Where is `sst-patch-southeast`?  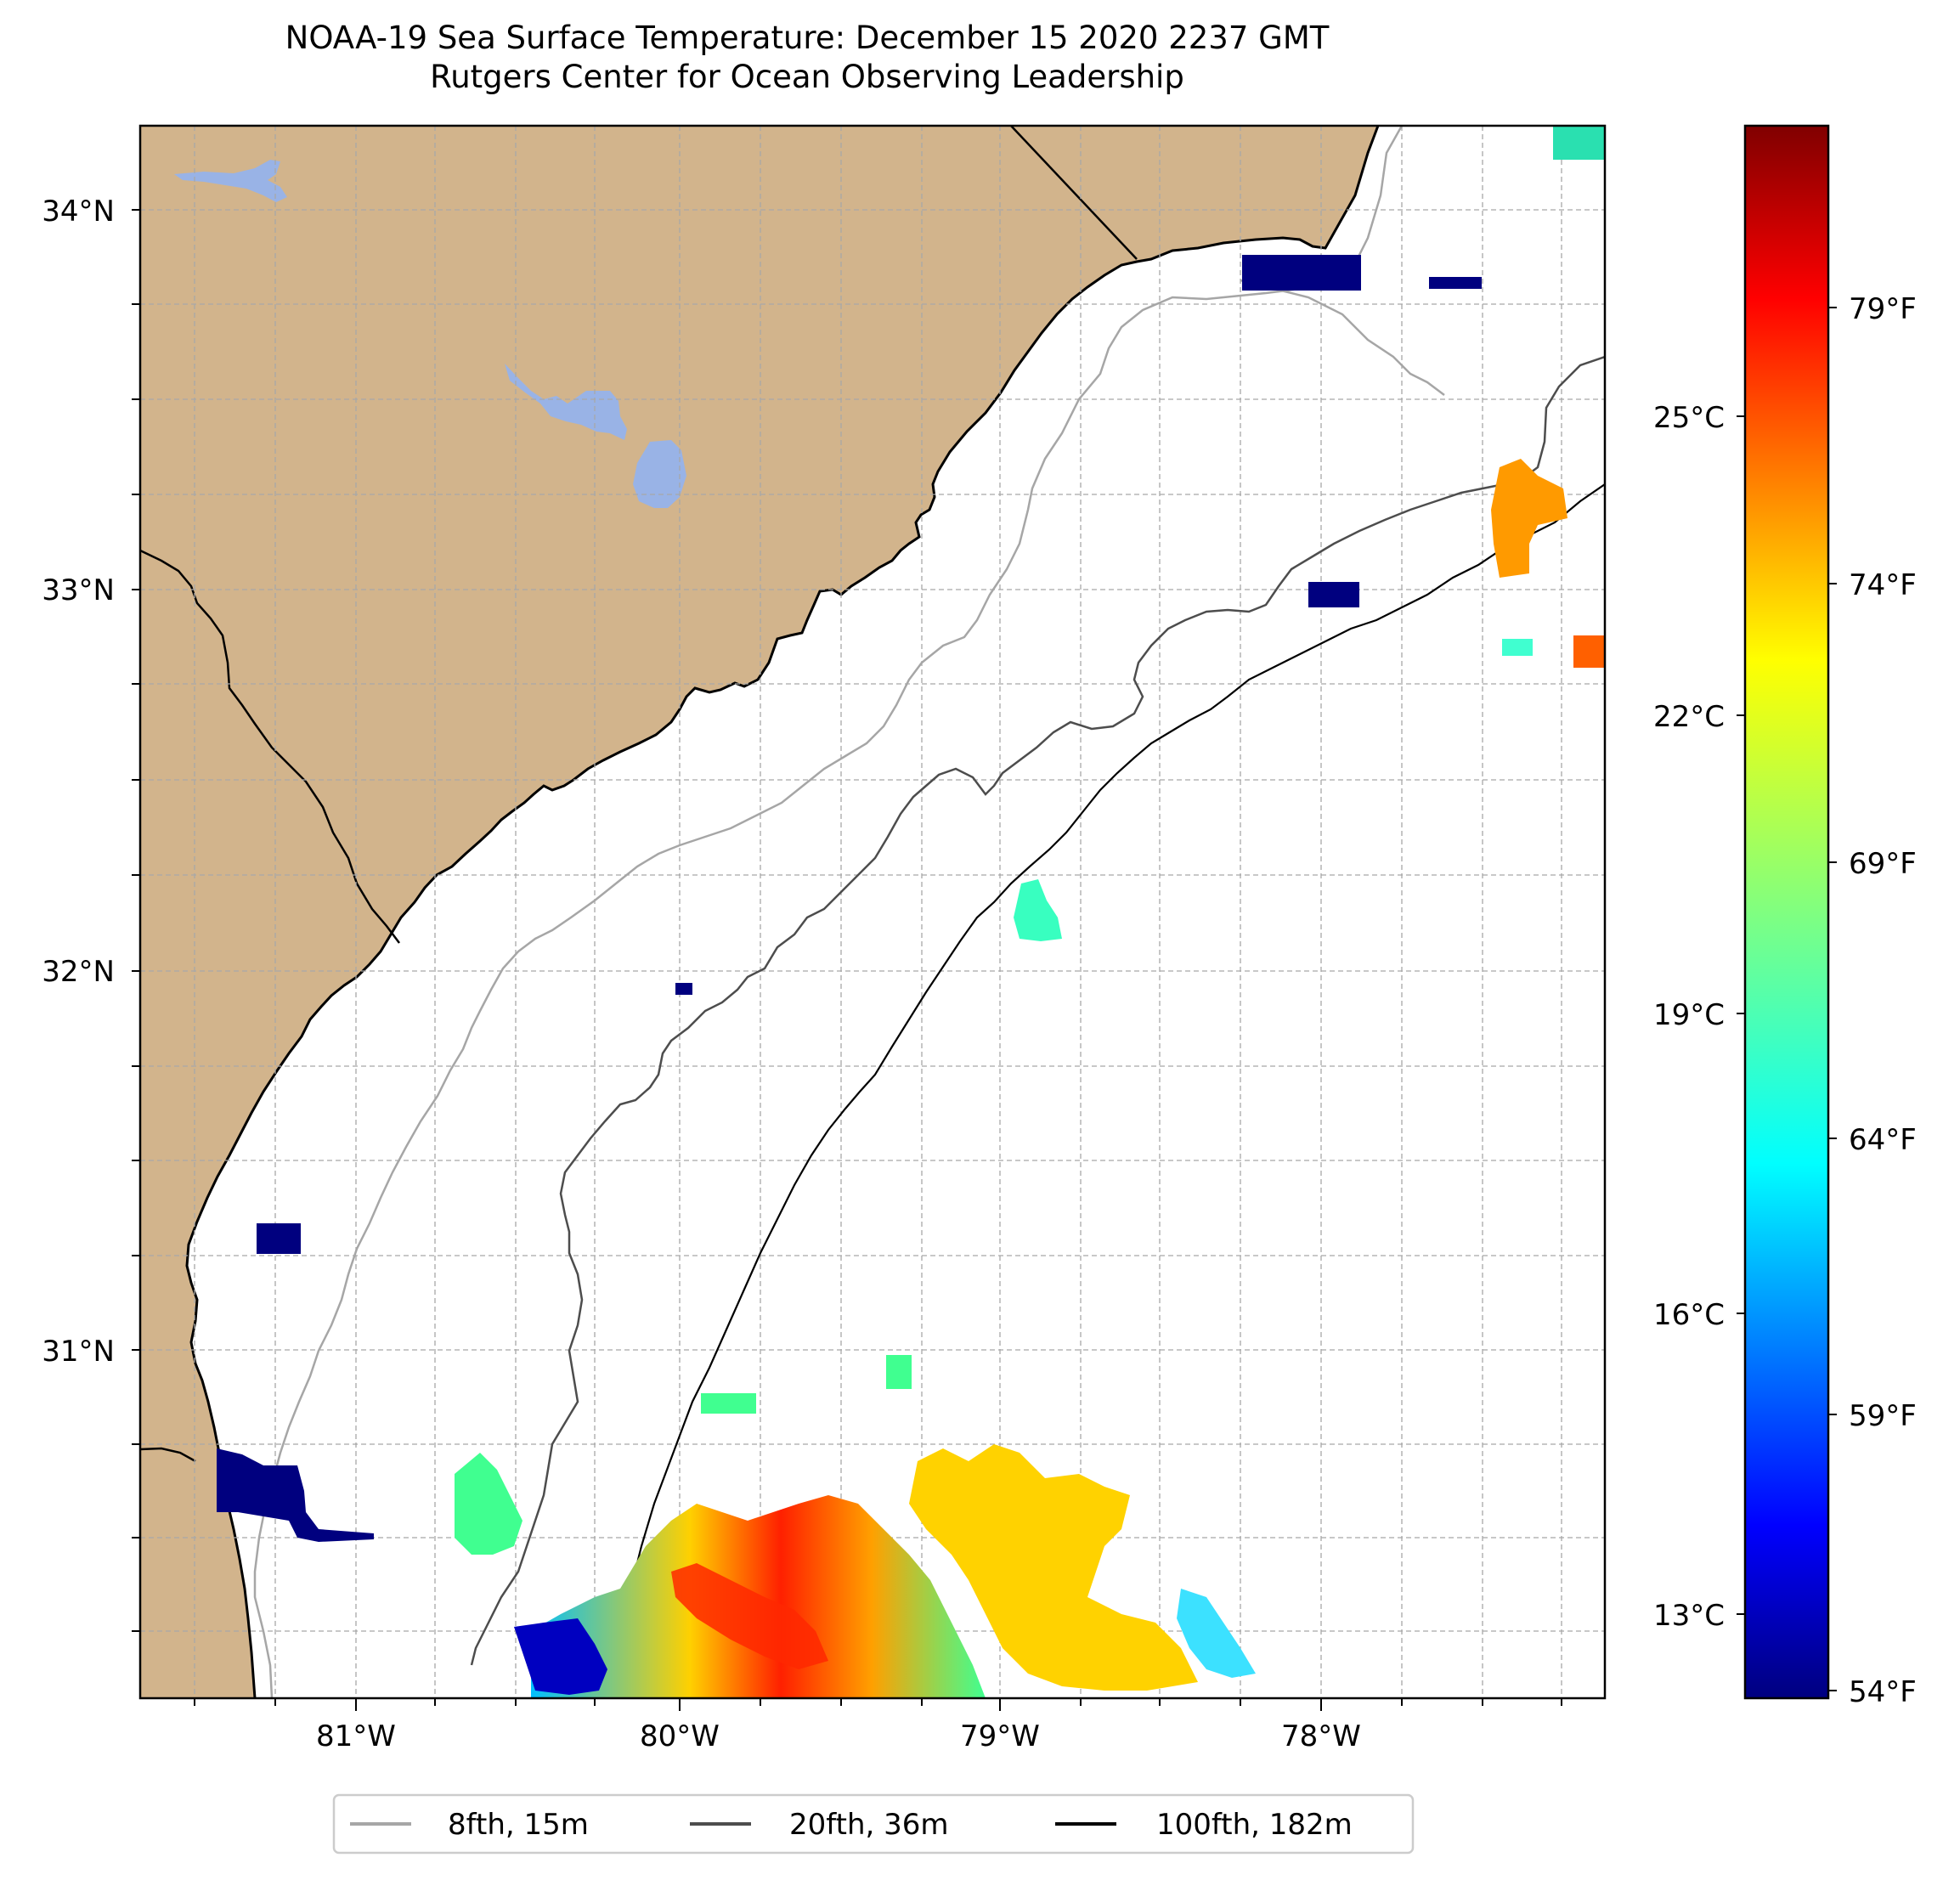 sst-patch-southeast is located at coordinates (1053, 1568).